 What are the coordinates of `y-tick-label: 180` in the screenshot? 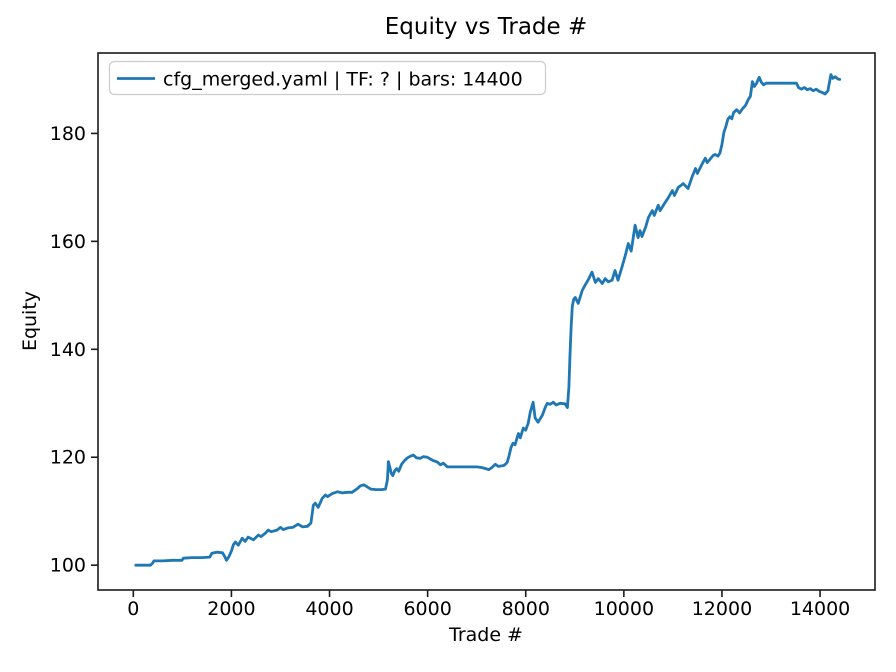 It's located at (68, 134).